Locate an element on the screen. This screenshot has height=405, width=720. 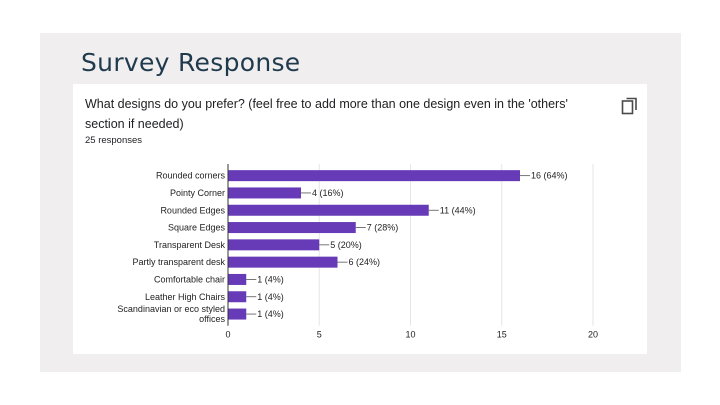
value-label: 6 (24%) is located at coordinates (365, 262).